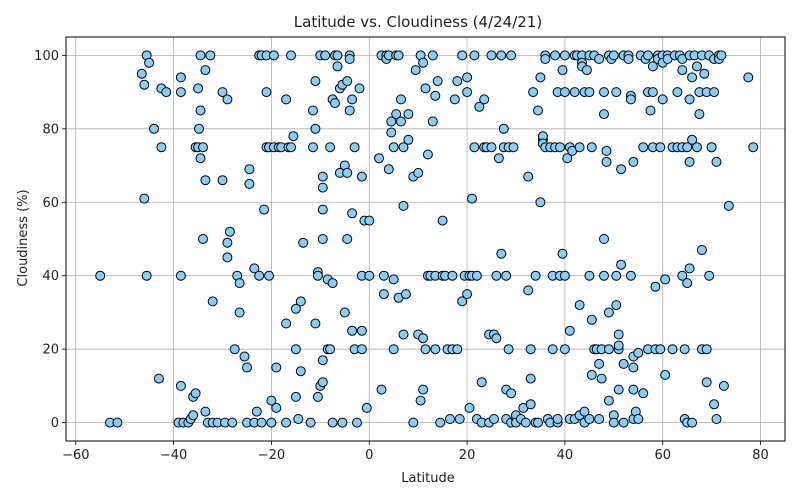 This screenshot has height=500, width=800. Describe the element at coordinates (271, 455) in the screenshot. I see `x-tick-label: −20` at that location.